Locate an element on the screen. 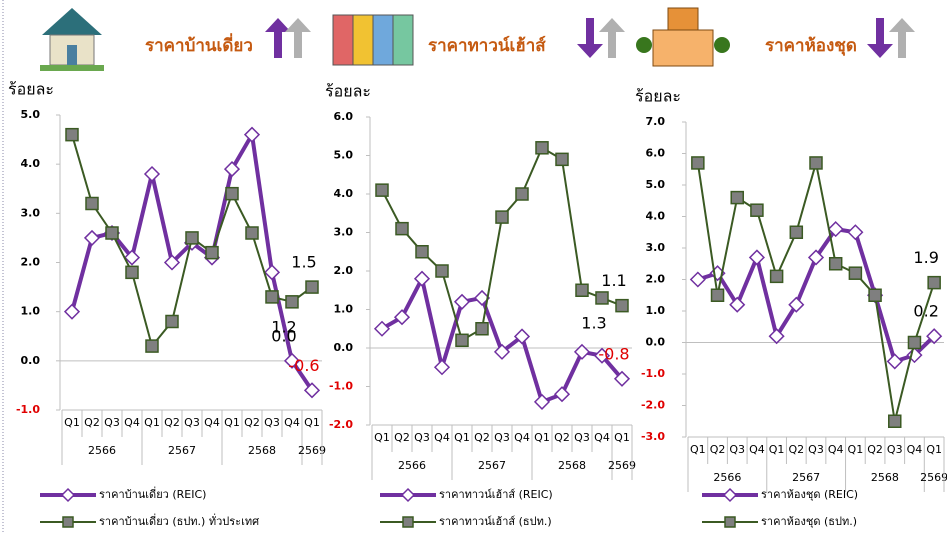 Image resolution: width=947 pixels, height=533 pixels. legend-label: ราคาบ้านเดี่ยว (REIC) is located at coordinates (152, 493).